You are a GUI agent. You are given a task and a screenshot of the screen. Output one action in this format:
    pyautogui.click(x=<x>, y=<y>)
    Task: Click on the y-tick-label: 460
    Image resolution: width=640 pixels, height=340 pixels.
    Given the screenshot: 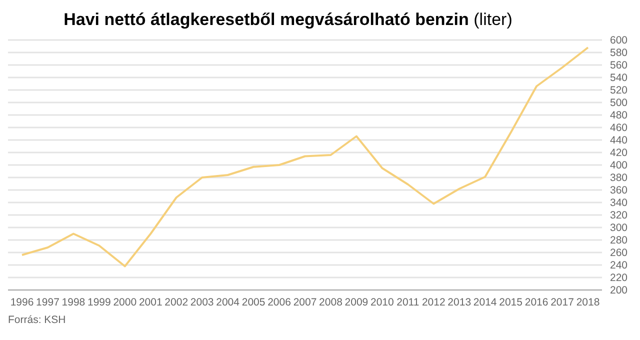 What is the action you would take?
    pyautogui.click(x=619, y=128)
    